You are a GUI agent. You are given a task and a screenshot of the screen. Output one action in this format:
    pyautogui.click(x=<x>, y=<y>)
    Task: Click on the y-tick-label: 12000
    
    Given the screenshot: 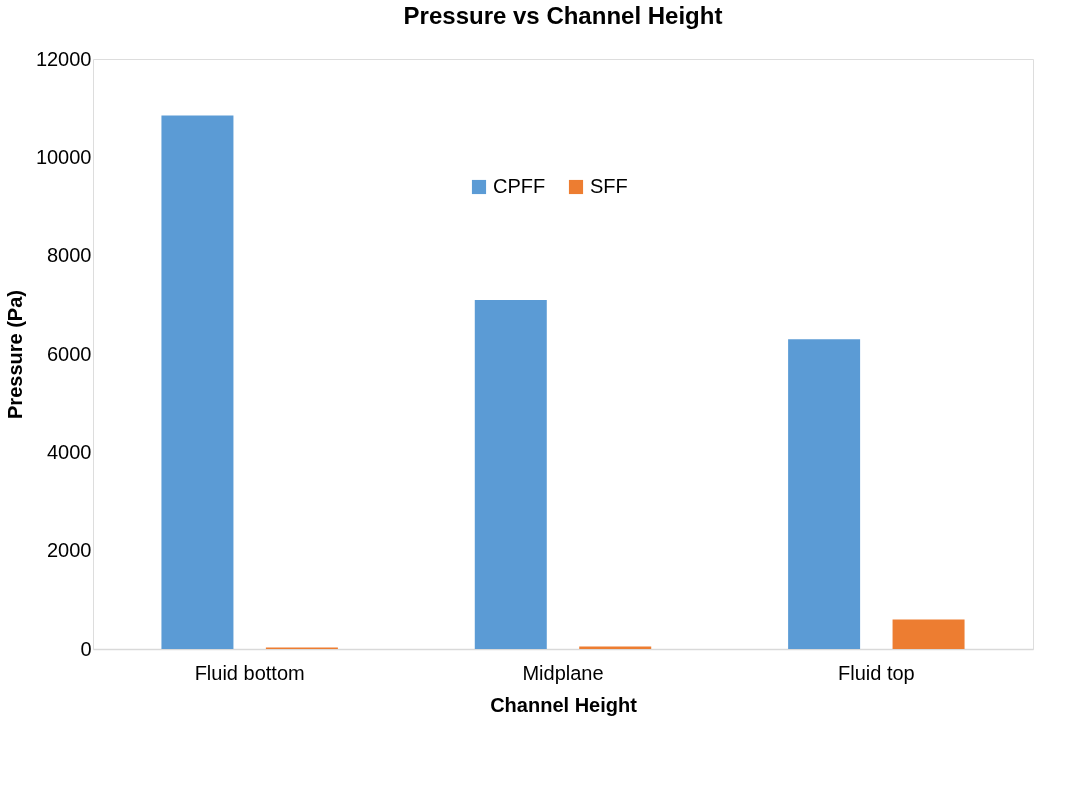 What is the action you would take?
    pyautogui.click(x=63, y=58)
    